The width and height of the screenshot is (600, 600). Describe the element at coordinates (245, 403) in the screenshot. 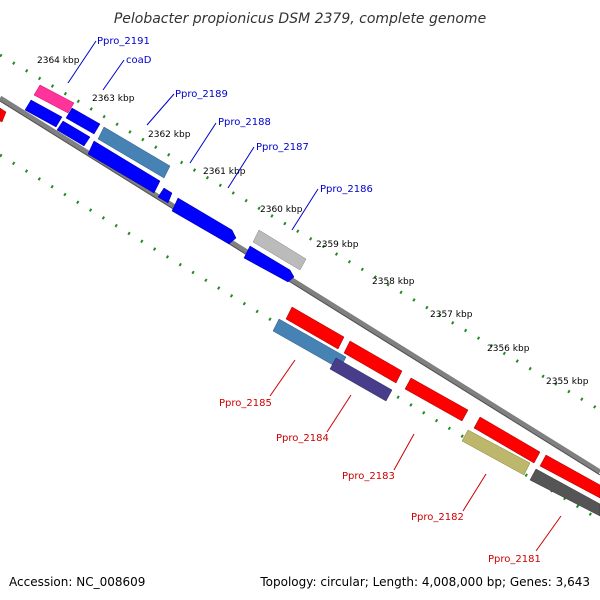

I see `gene-label: Ppro_2185` at that location.